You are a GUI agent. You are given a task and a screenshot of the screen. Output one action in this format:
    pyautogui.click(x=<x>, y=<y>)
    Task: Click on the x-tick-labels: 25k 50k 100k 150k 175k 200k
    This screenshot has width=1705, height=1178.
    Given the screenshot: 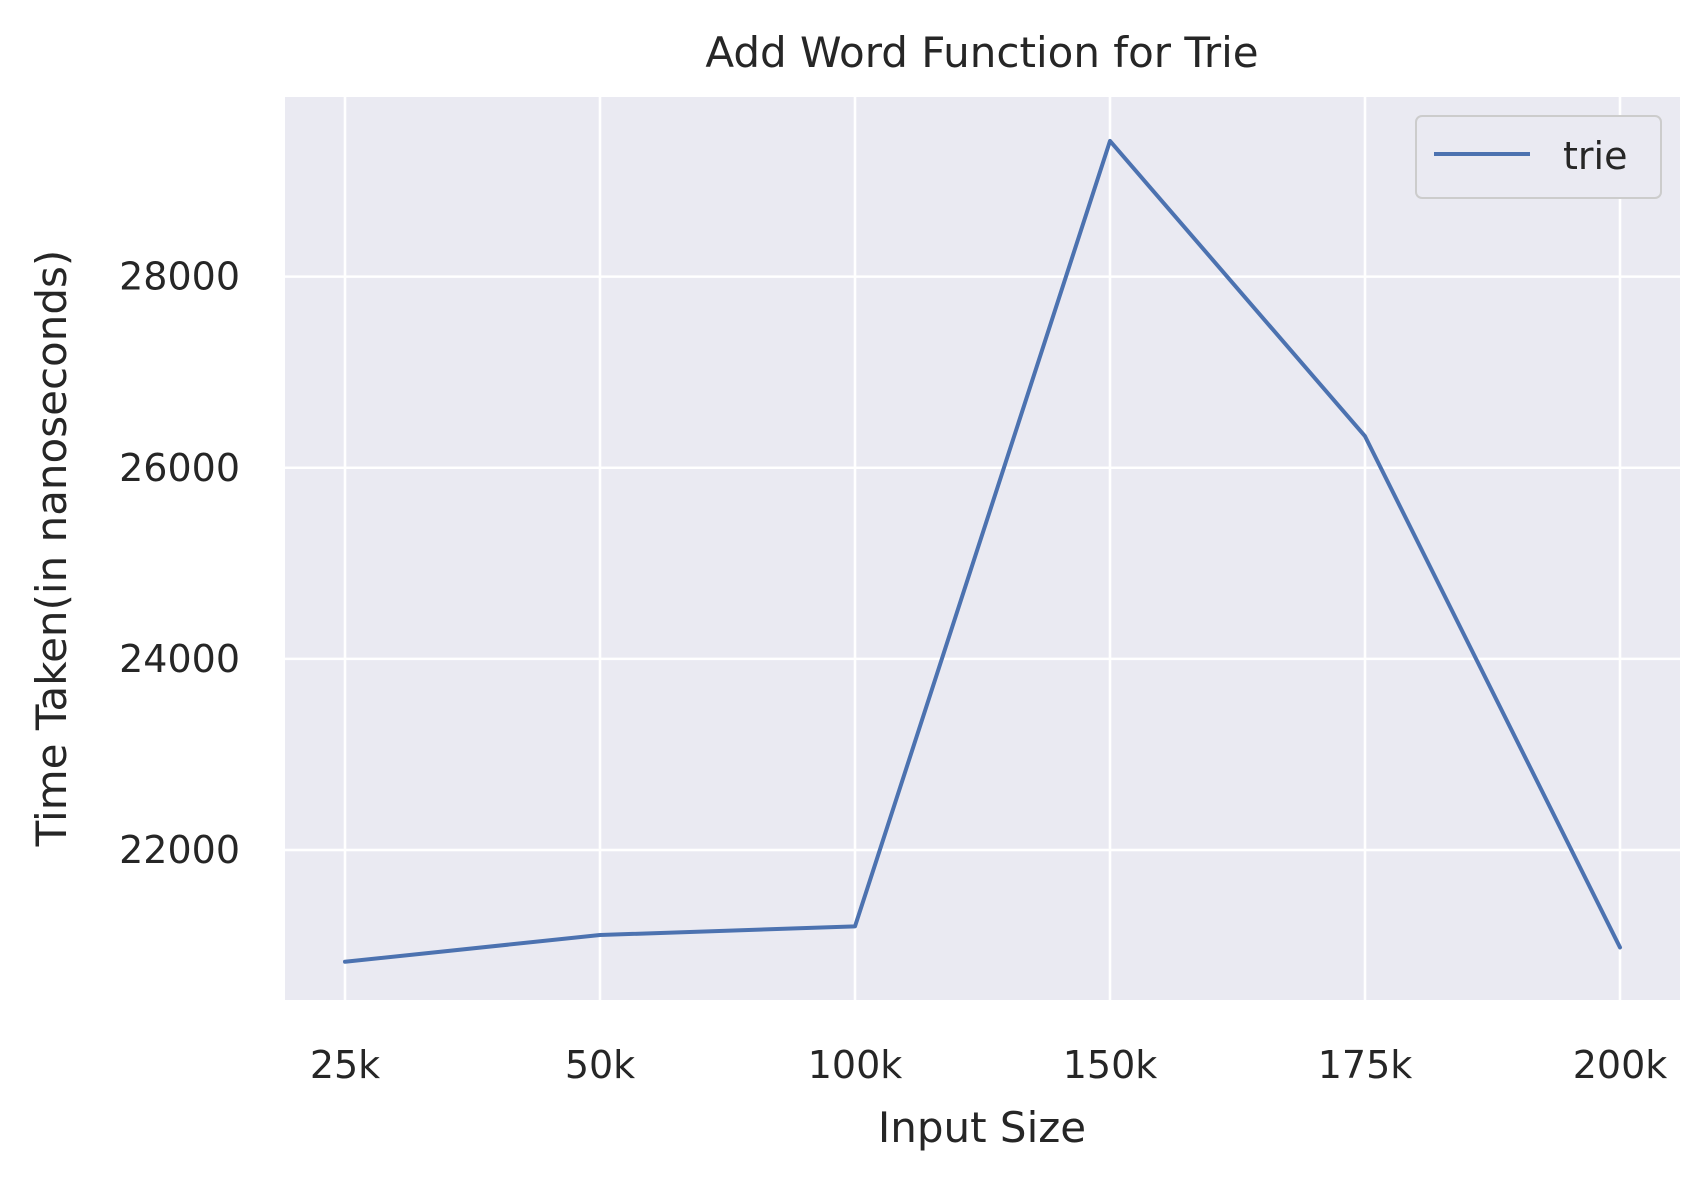 What is the action you would take?
    pyautogui.click(x=988, y=1065)
    